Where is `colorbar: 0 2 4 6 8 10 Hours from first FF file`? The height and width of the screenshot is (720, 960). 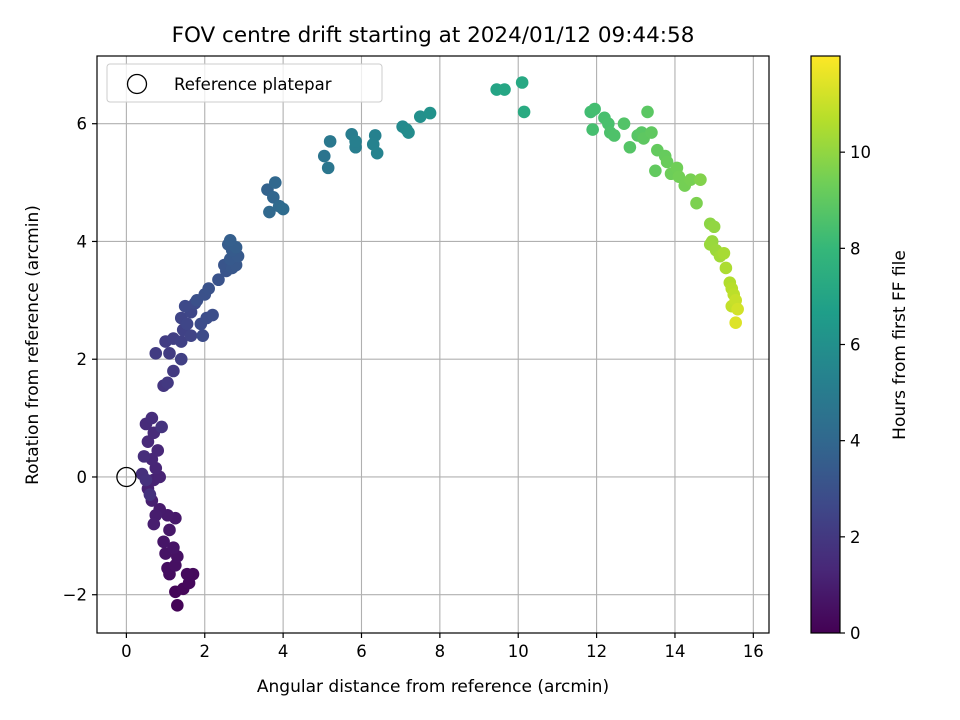 colorbar: 0 2 4 6 8 10 Hours from first FF file is located at coordinates (860, 349).